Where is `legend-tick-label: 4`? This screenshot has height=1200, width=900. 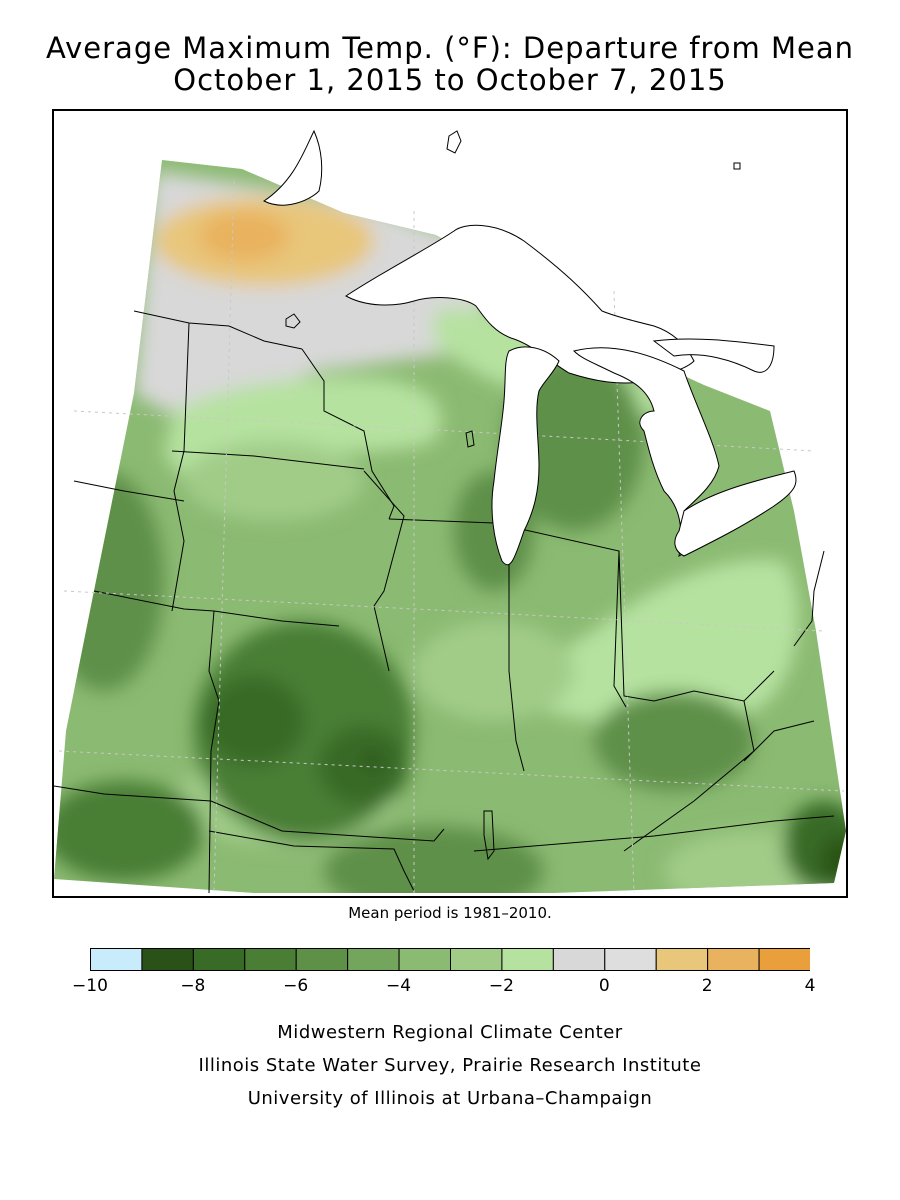 legend-tick-label: 4 is located at coordinates (810, 986).